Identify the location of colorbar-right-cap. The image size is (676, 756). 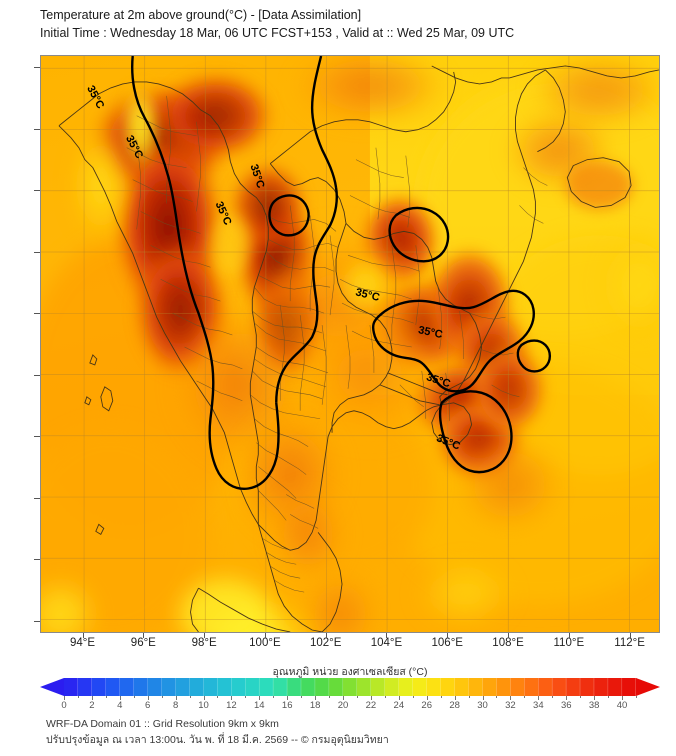
(648, 687).